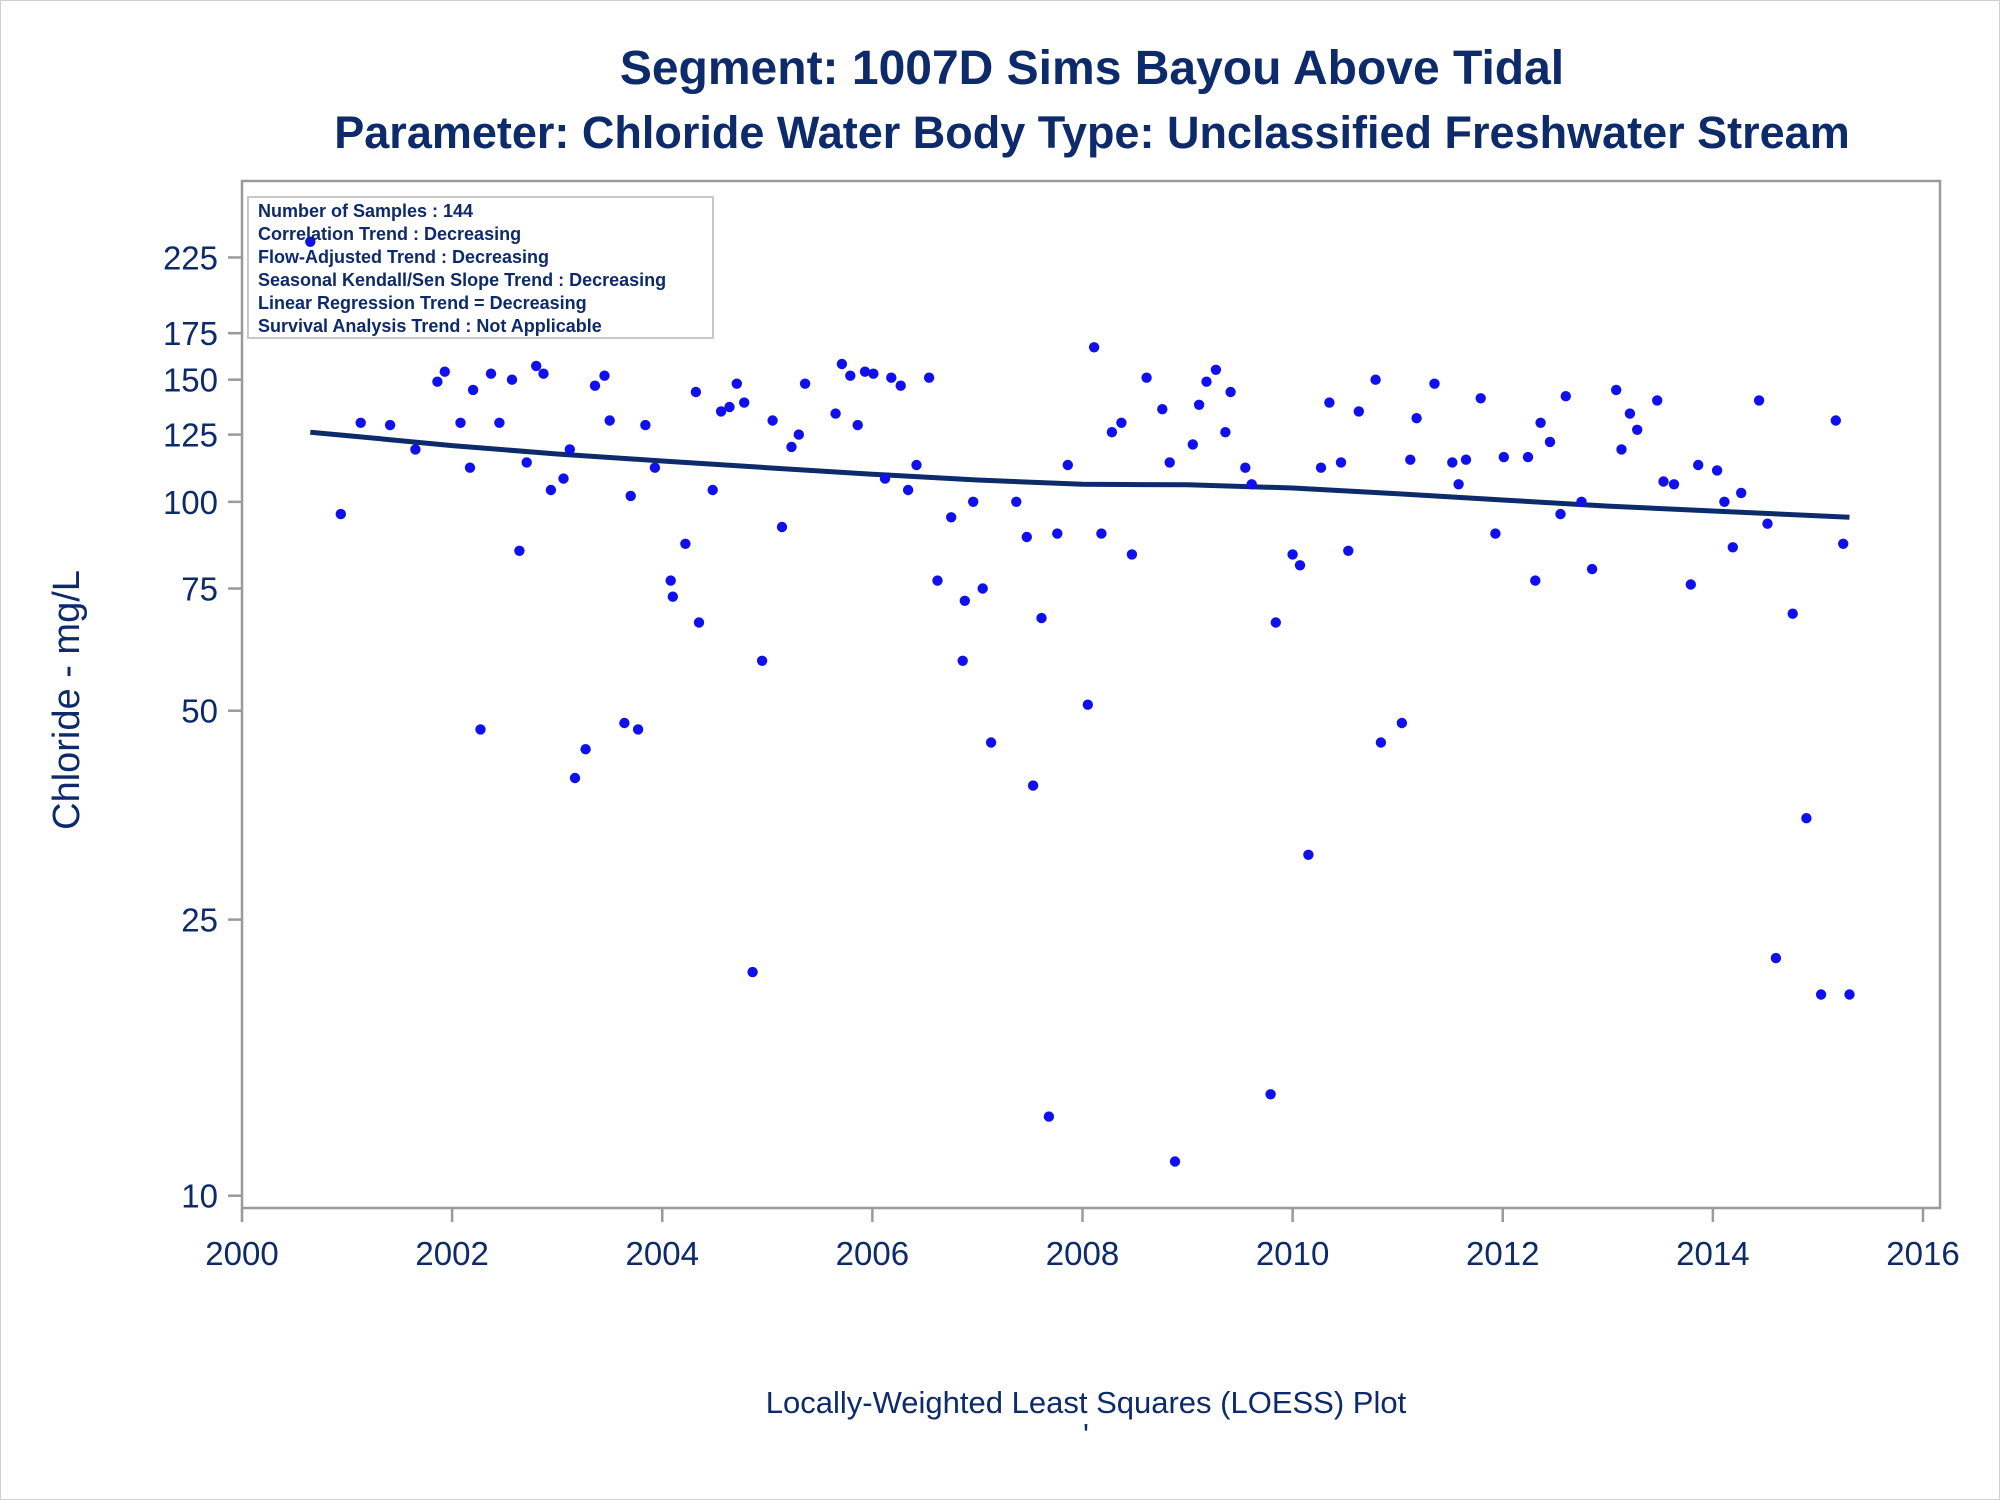  Describe the element at coordinates (872, 1253) in the screenshot. I see `x-tick-label: 2006` at that location.